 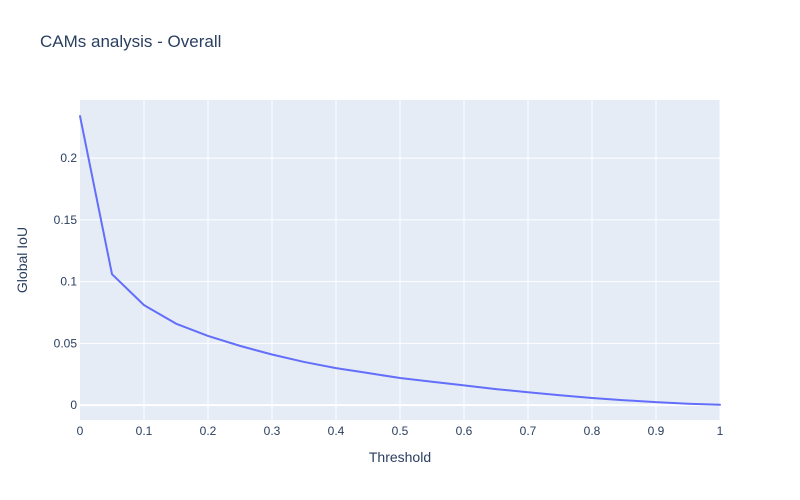 I want to click on x-tick-label: 0.1, so click(x=144, y=431).